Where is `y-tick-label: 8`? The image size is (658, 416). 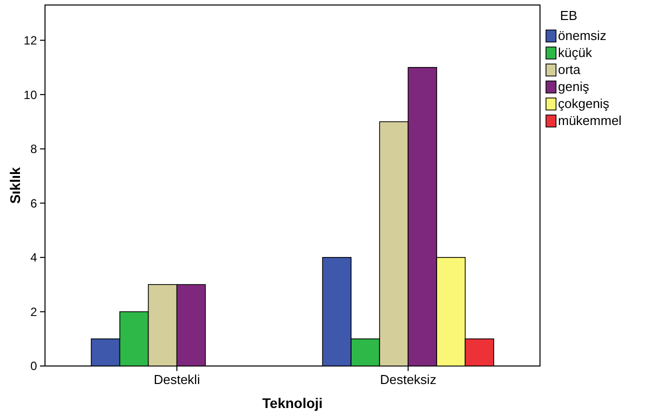
y-tick-label: 8 is located at coordinates (34, 149).